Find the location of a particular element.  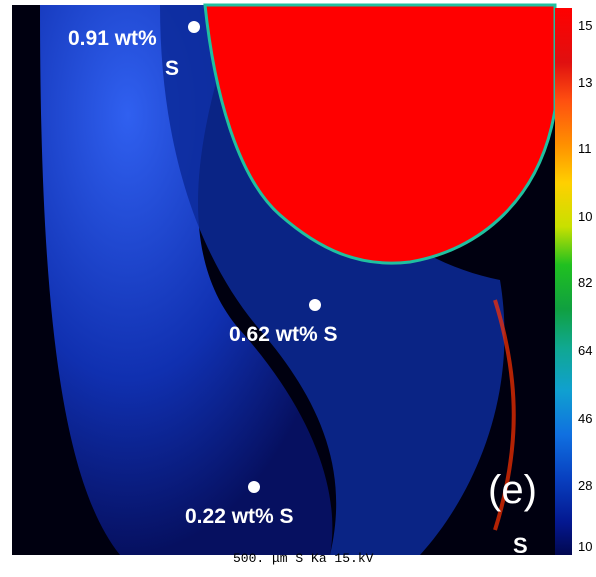

colorbar-label: 15 is located at coordinates (585, 25).